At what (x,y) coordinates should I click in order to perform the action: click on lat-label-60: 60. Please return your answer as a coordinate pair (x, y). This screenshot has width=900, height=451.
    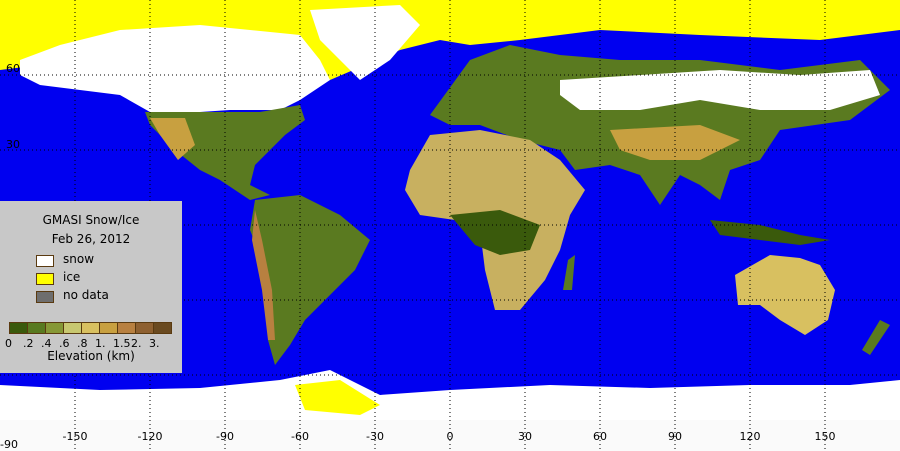
    Looking at the image, I should click on (13, 68).